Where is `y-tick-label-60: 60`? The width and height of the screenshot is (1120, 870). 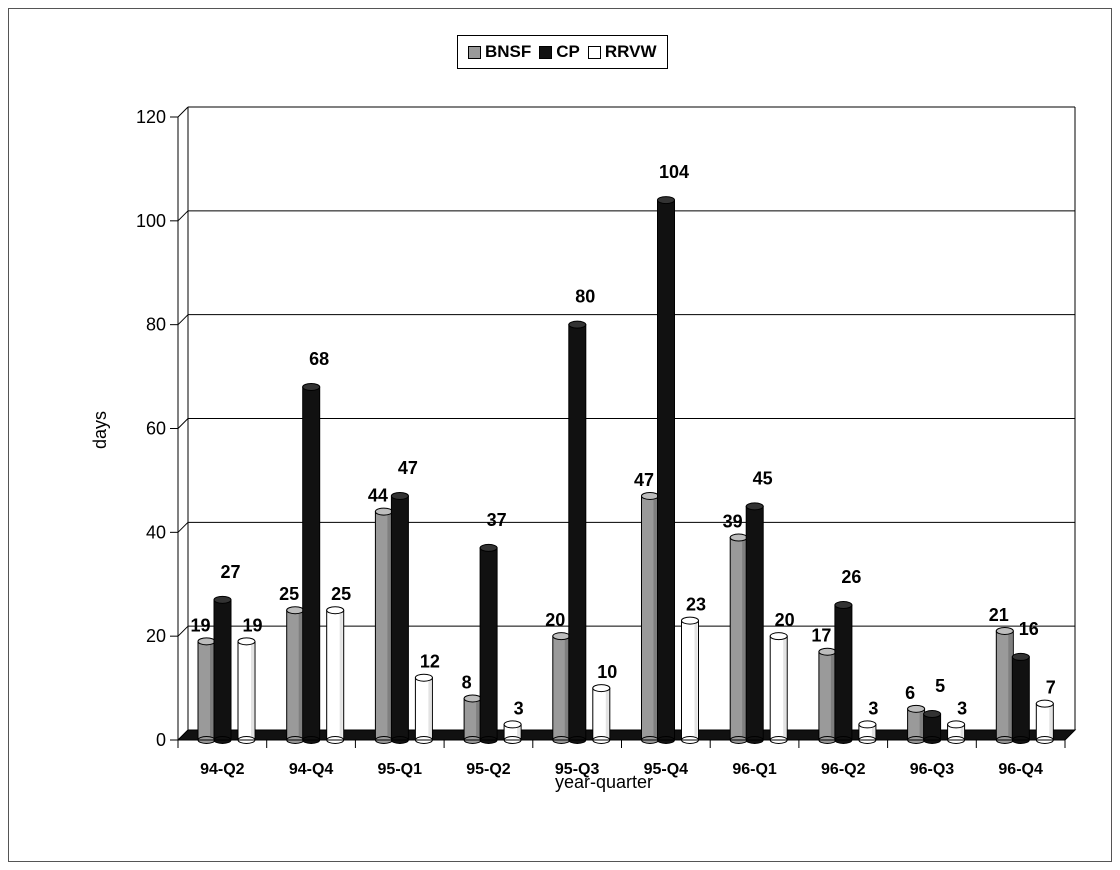 y-tick-label-60: 60 is located at coordinates (156, 429).